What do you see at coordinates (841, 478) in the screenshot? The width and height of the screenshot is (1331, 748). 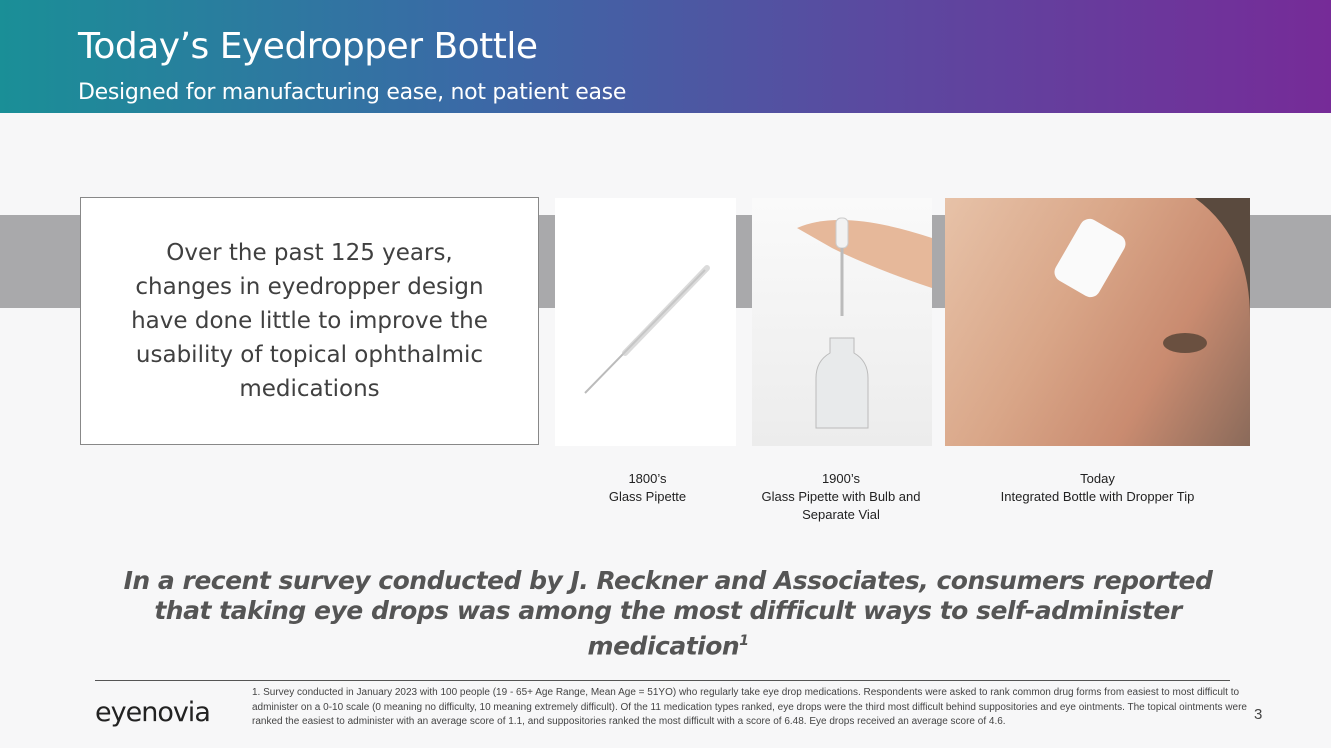 I see `caption-era: 1900’s` at bounding box center [841, 478].